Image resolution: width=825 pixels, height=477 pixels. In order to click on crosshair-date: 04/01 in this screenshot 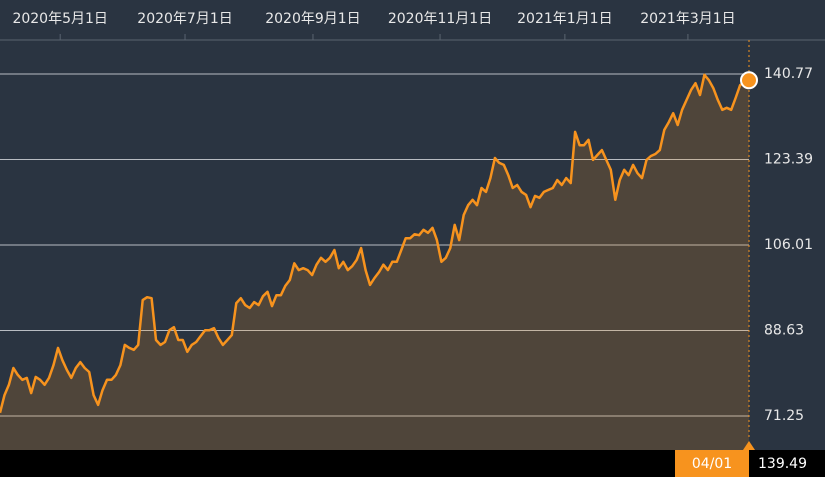, I will do `click(712, 464)`.